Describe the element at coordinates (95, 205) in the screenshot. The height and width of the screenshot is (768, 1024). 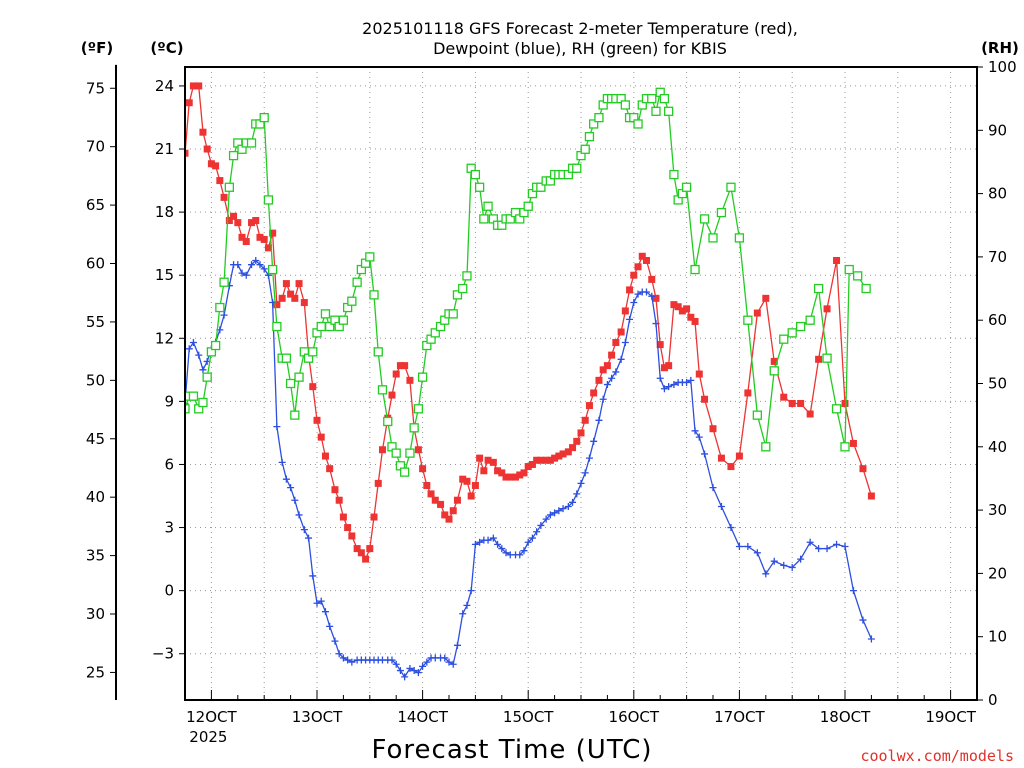
I see `f-tick-label: 65` at that location.